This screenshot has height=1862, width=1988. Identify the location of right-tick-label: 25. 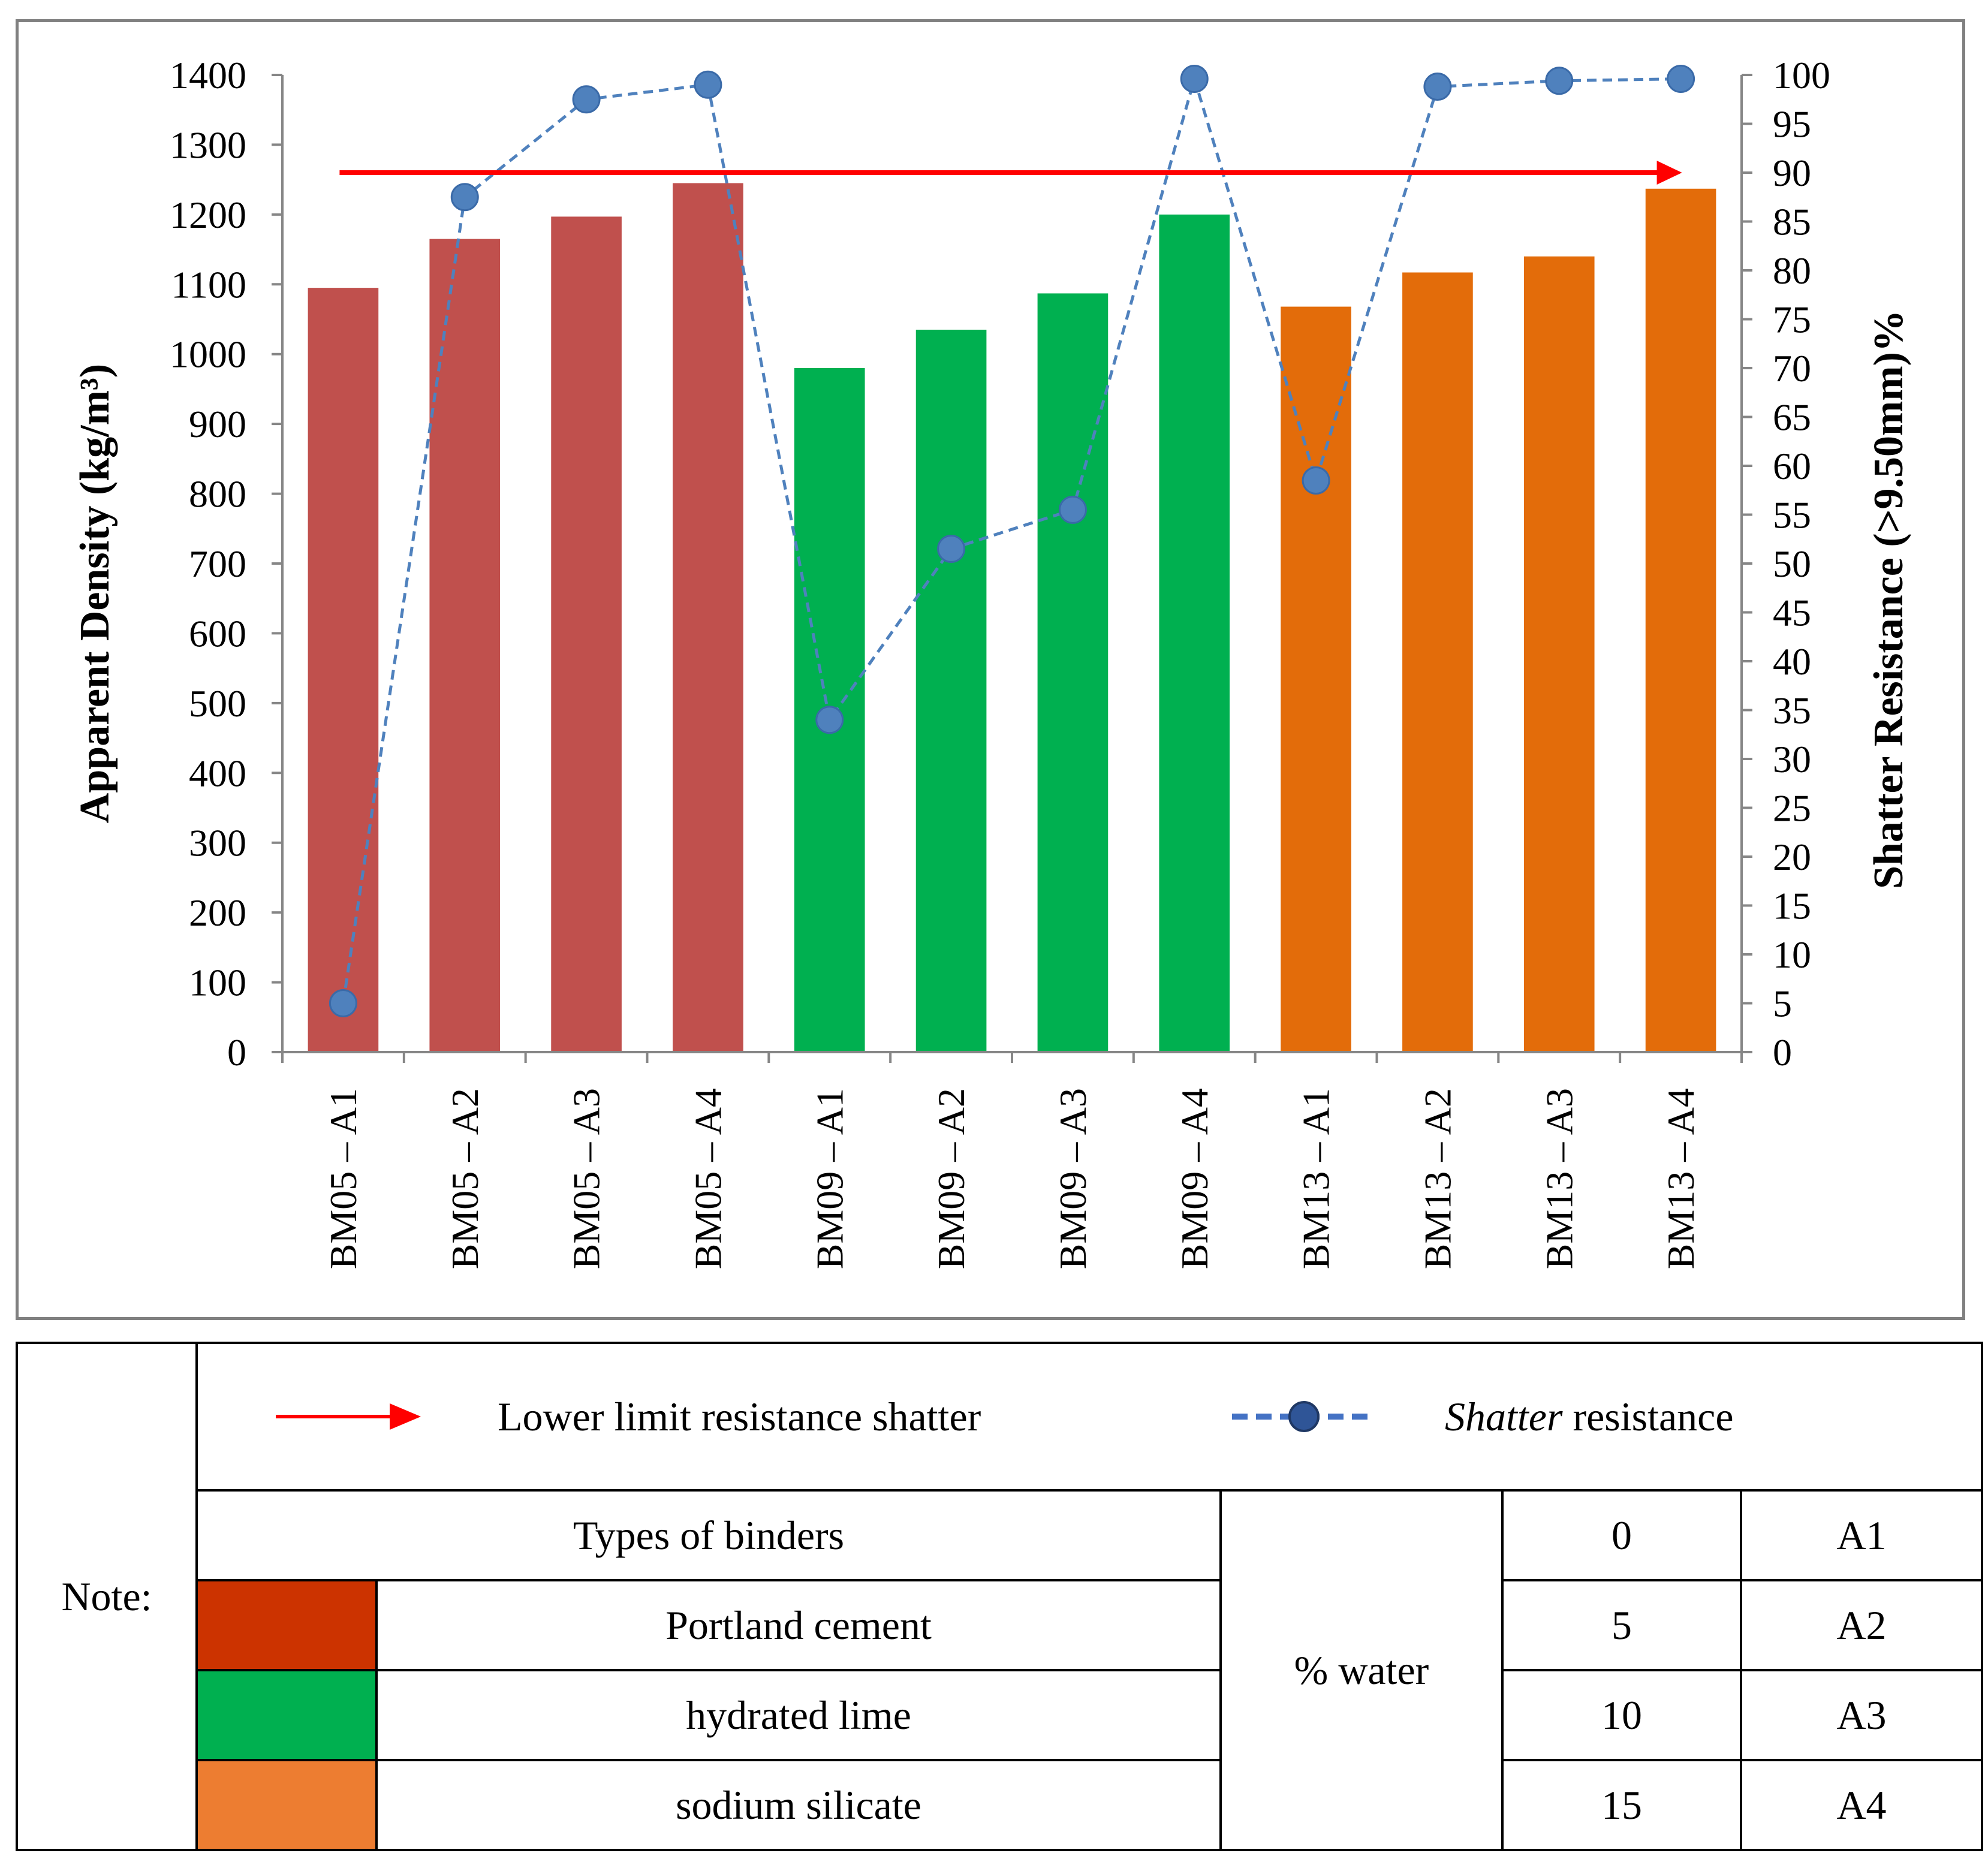
(1792, 808).